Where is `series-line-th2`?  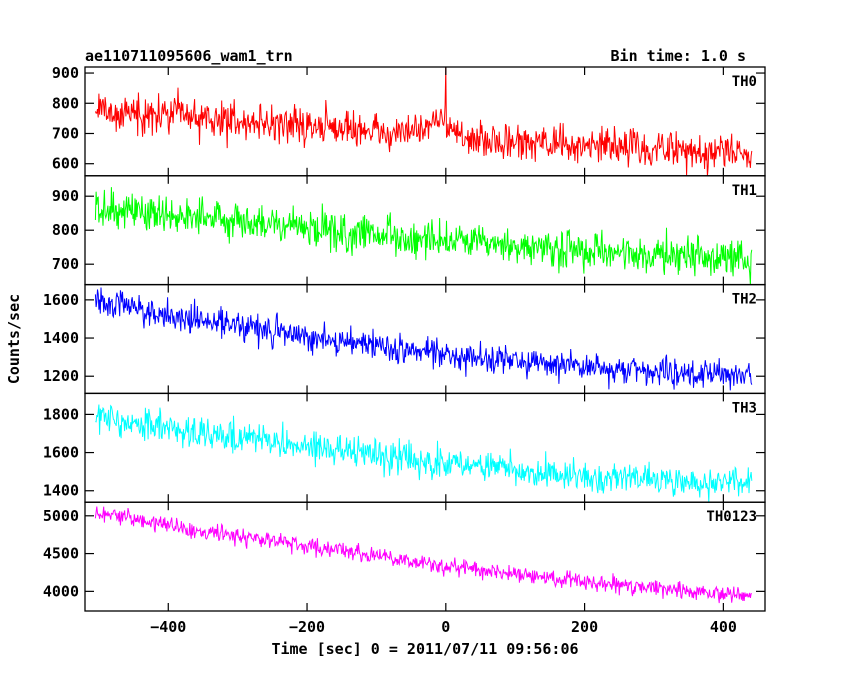
series-line-th2 is located at coordinates (423, 339).